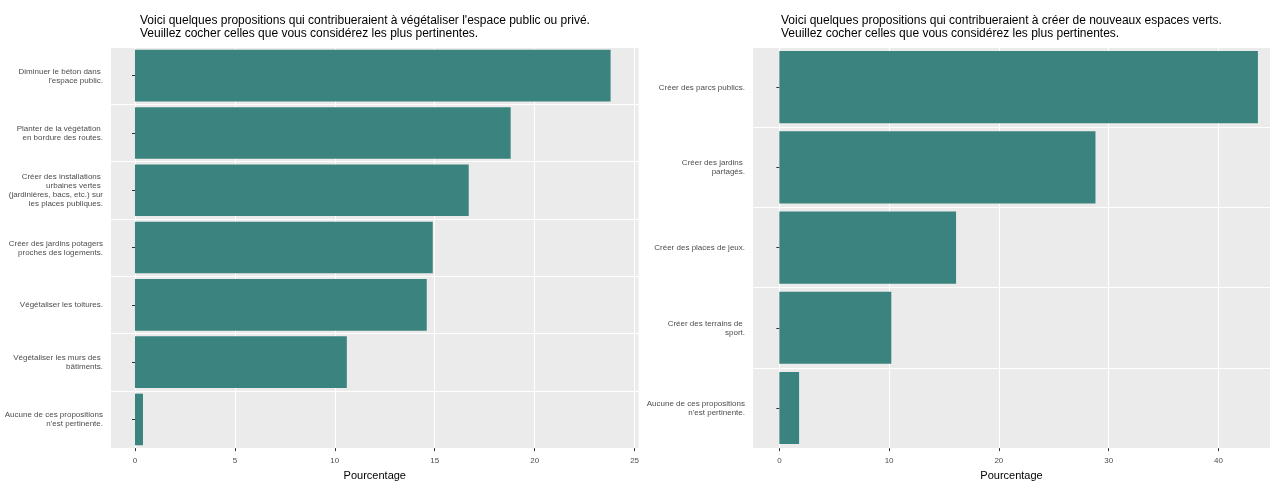 This screenshot has width=1272, height=485. Describe the element at coordinates (435, 460) in the screenshot. I see `x-tick-label: 15` at that location.